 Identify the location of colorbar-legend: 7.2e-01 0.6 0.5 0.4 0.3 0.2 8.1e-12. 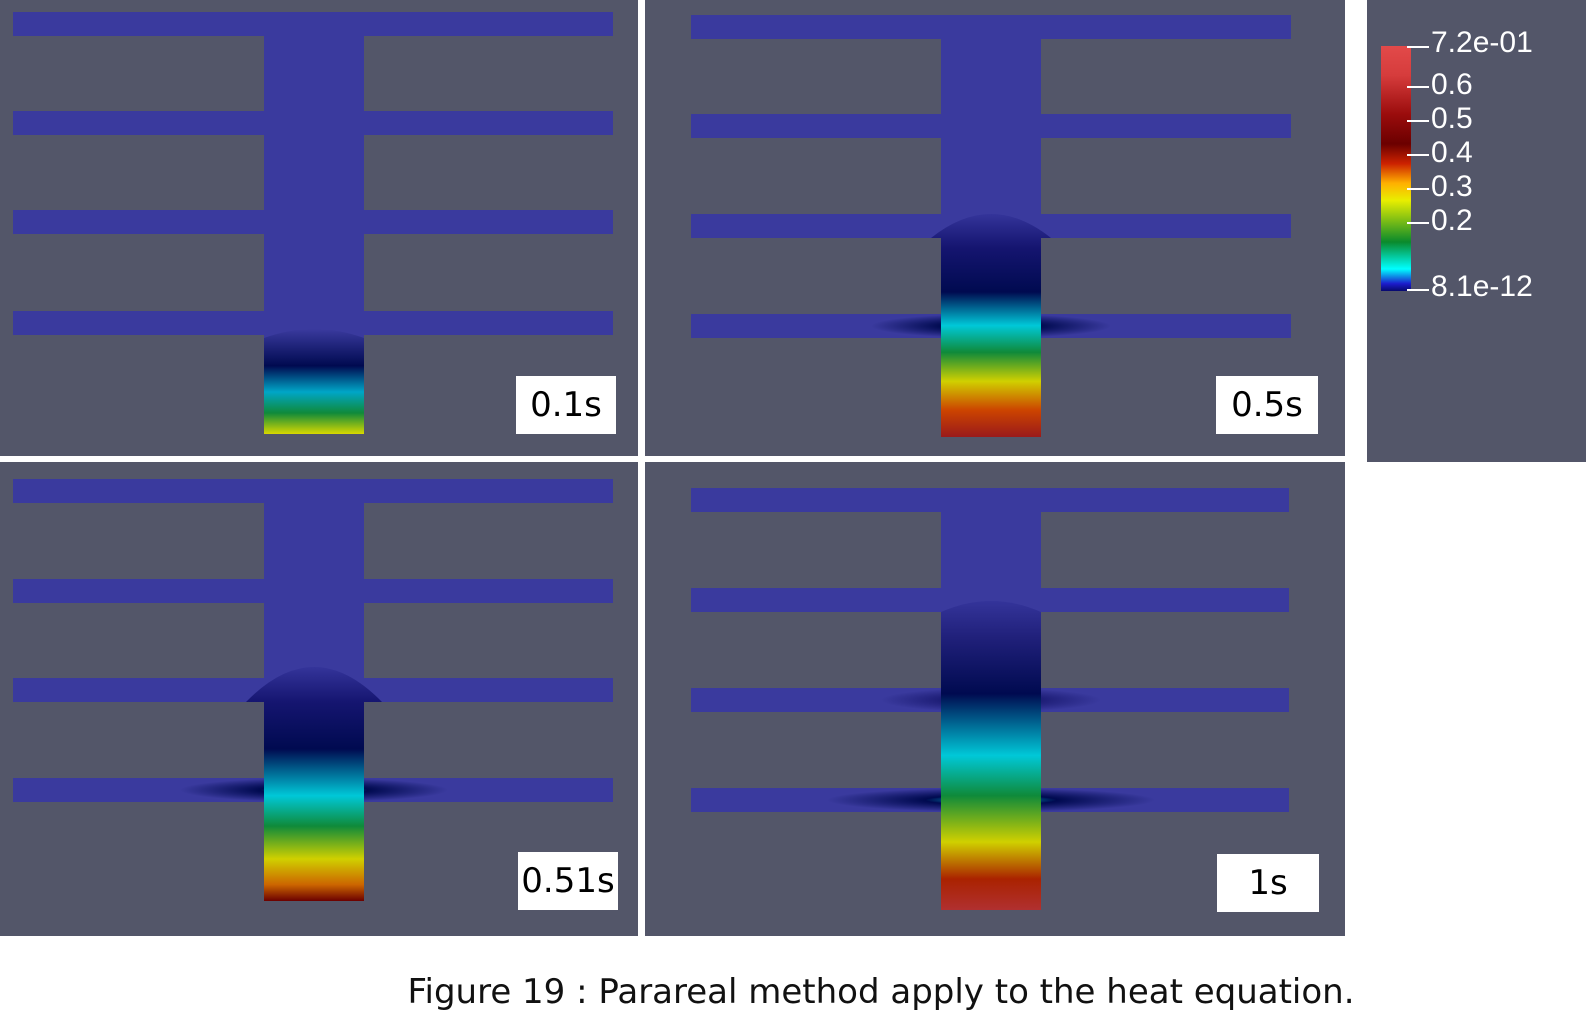
(1476, 231).